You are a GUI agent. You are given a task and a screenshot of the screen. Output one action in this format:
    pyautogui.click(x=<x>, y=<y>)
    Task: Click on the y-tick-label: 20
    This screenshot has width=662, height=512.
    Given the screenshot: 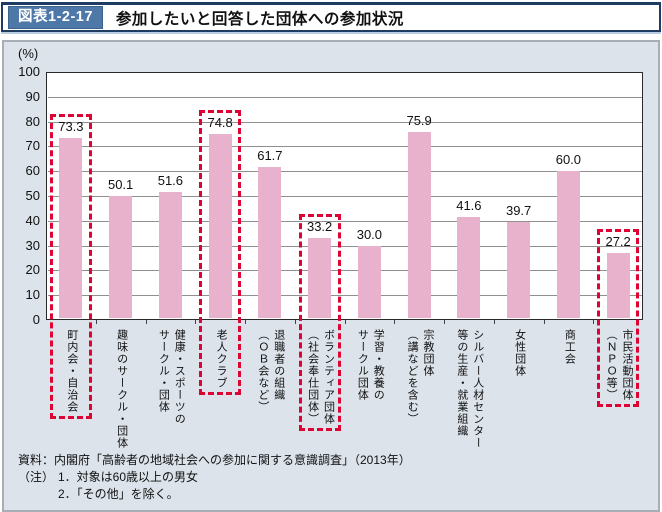 What is the action you would take?
    pyautogui.click(x=32, y=270)
    